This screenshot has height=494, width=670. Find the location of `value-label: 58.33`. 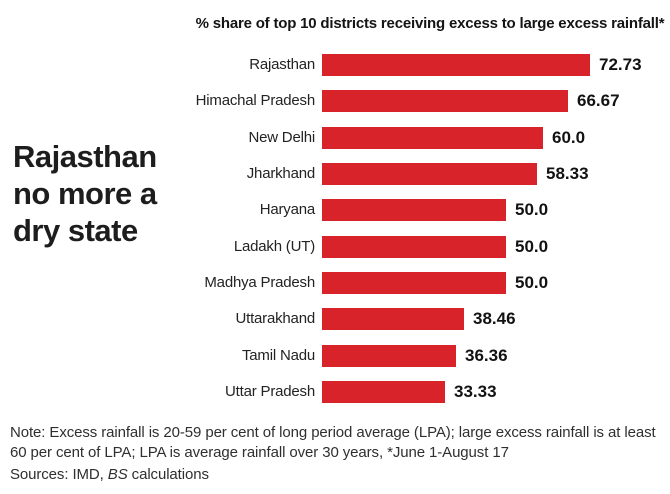

value-label: 58.33 is located at coordinates (567, 173).